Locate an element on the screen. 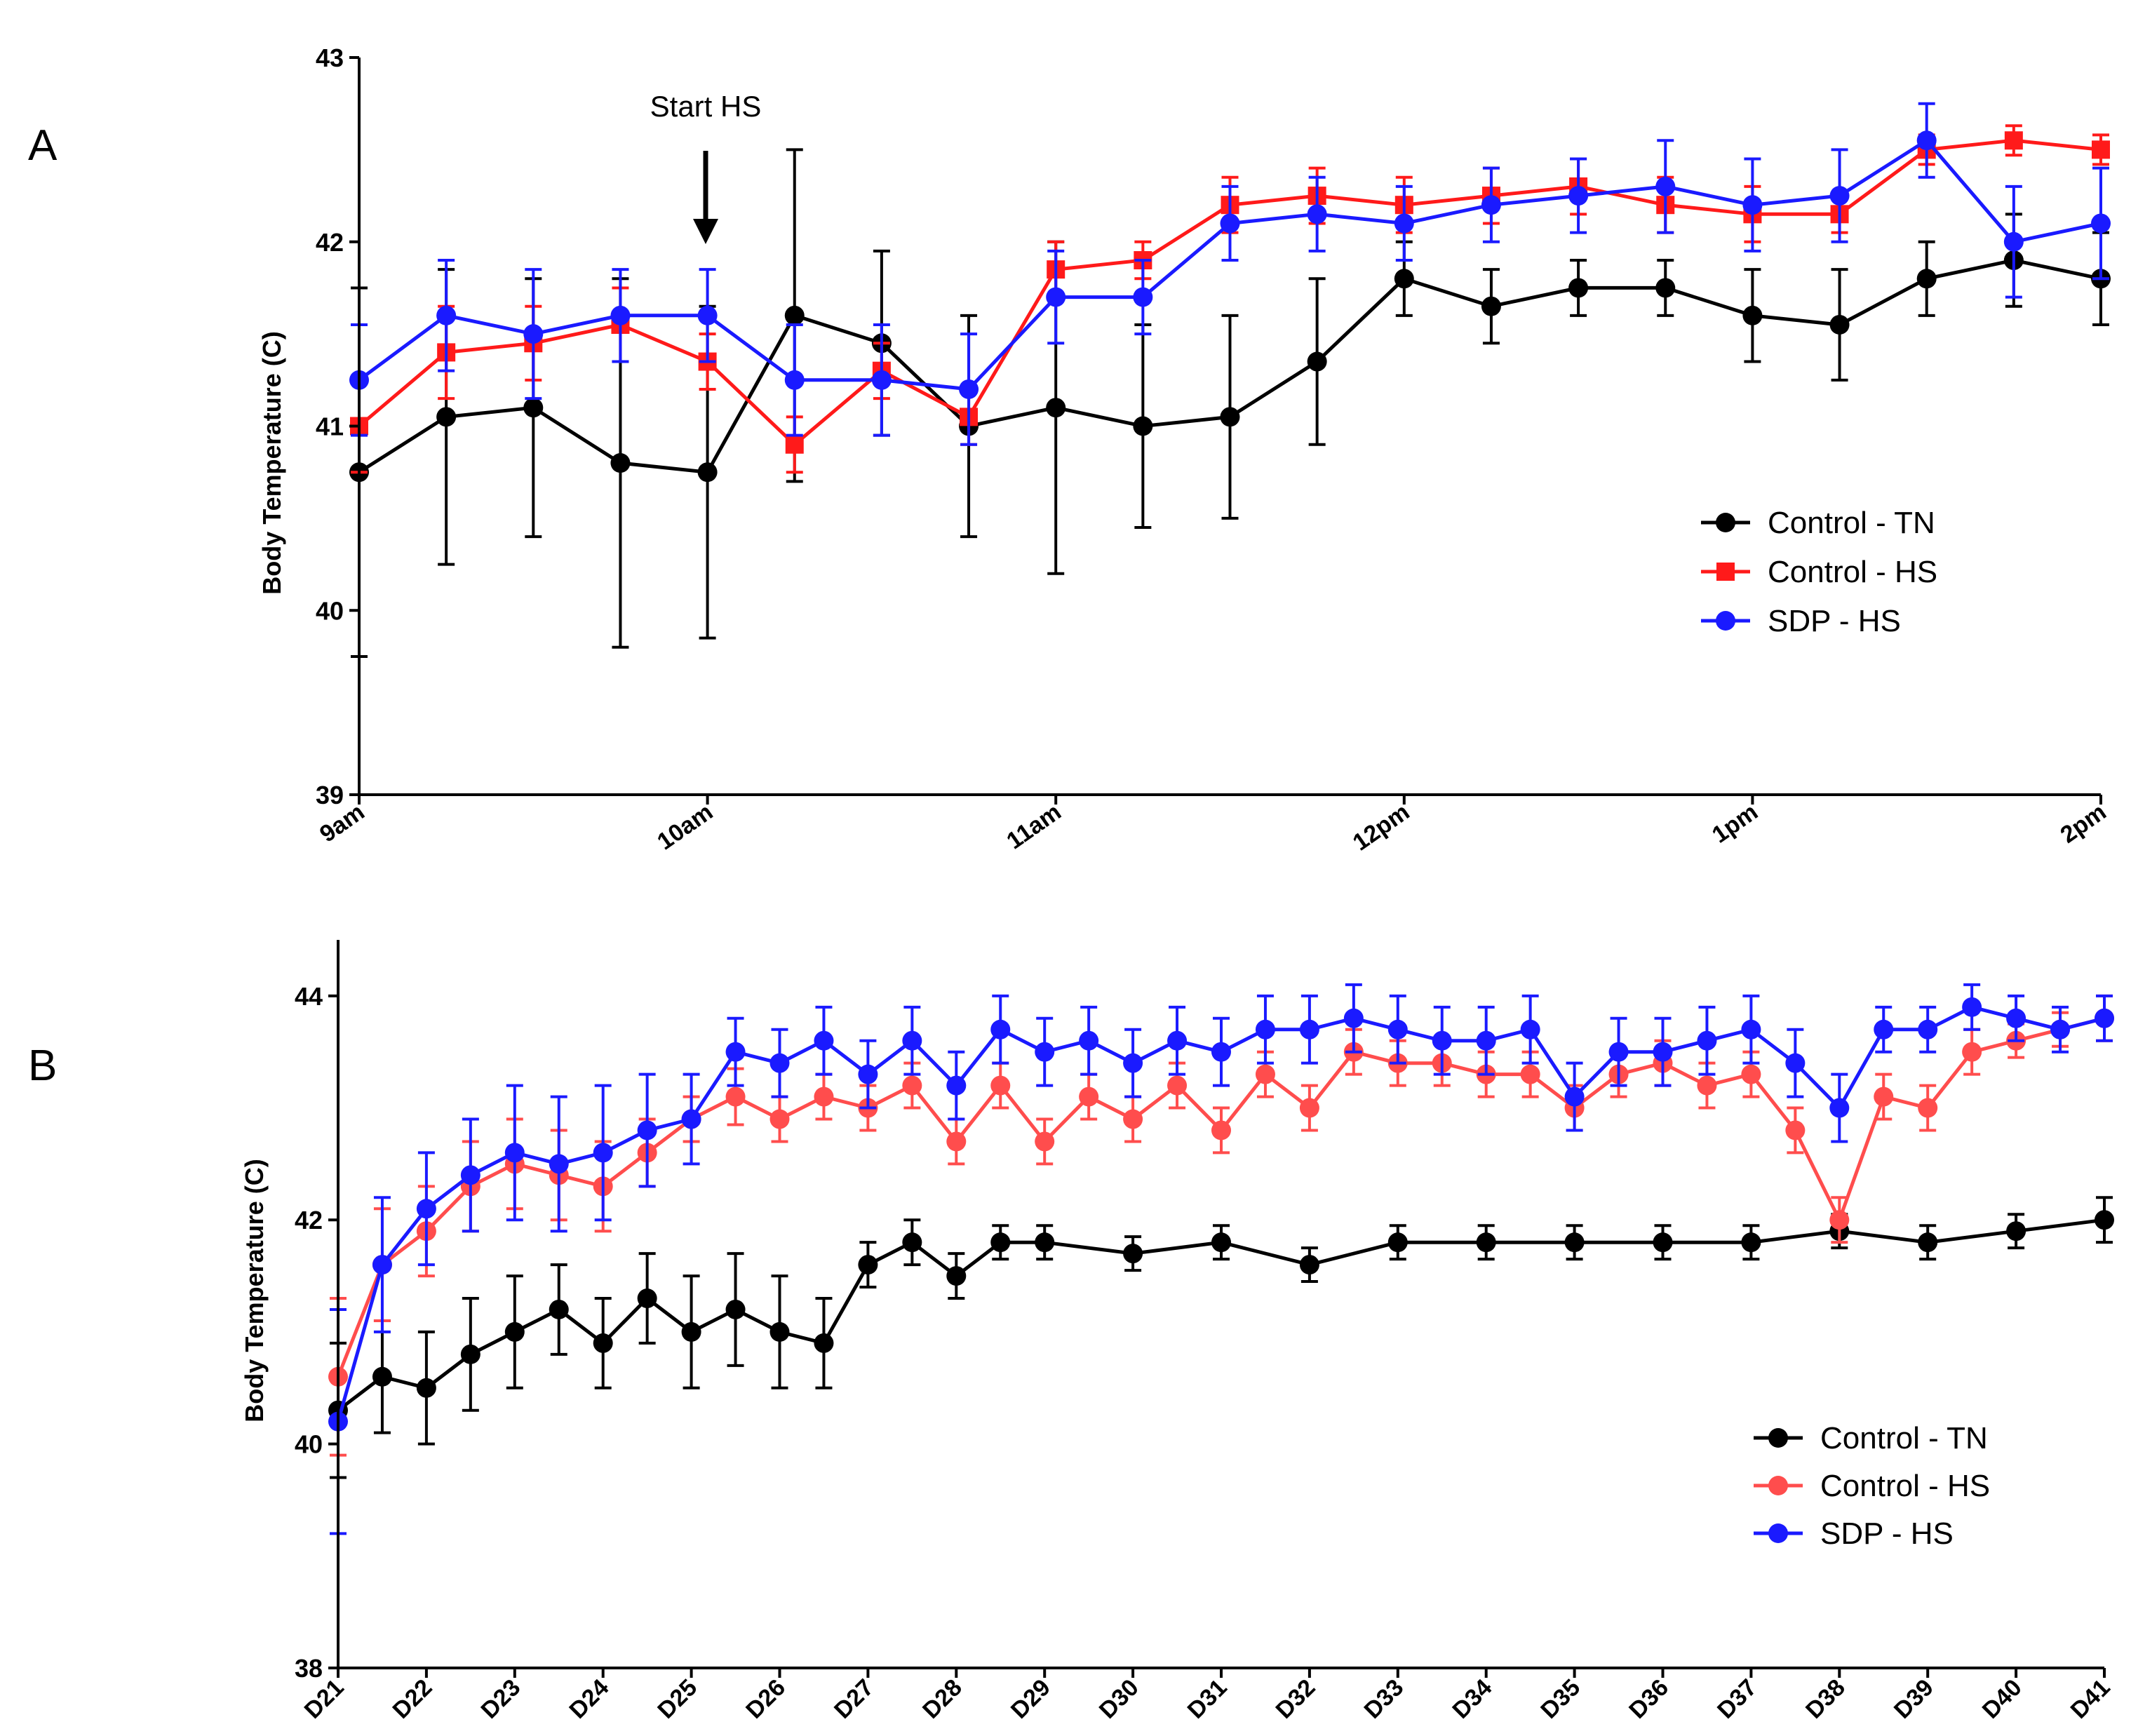 The image size is (2131, 1736). panel-a-y-axis-title: Body Temperature (C) is located at coordinates (271, 462).